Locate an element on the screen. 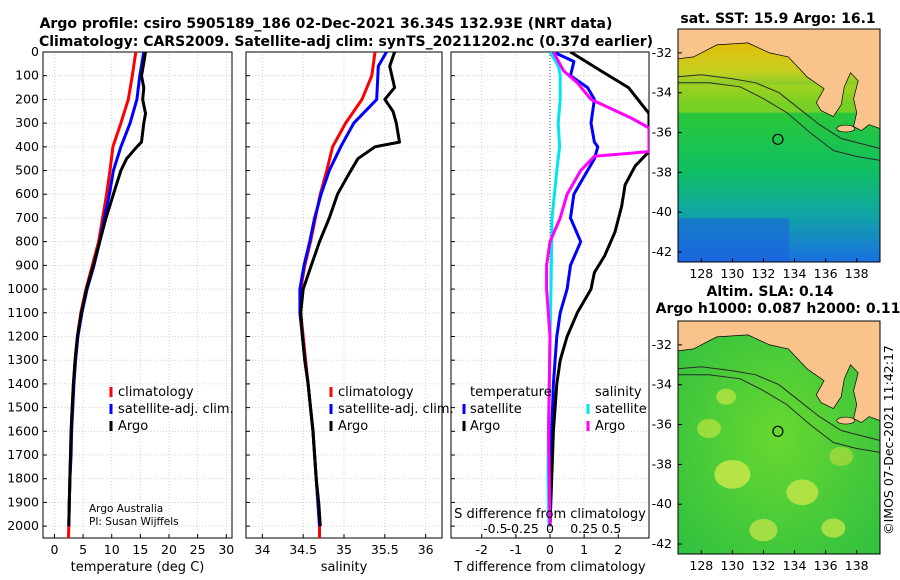  x-tick-label: 36 is located at coordinates (426, 549).